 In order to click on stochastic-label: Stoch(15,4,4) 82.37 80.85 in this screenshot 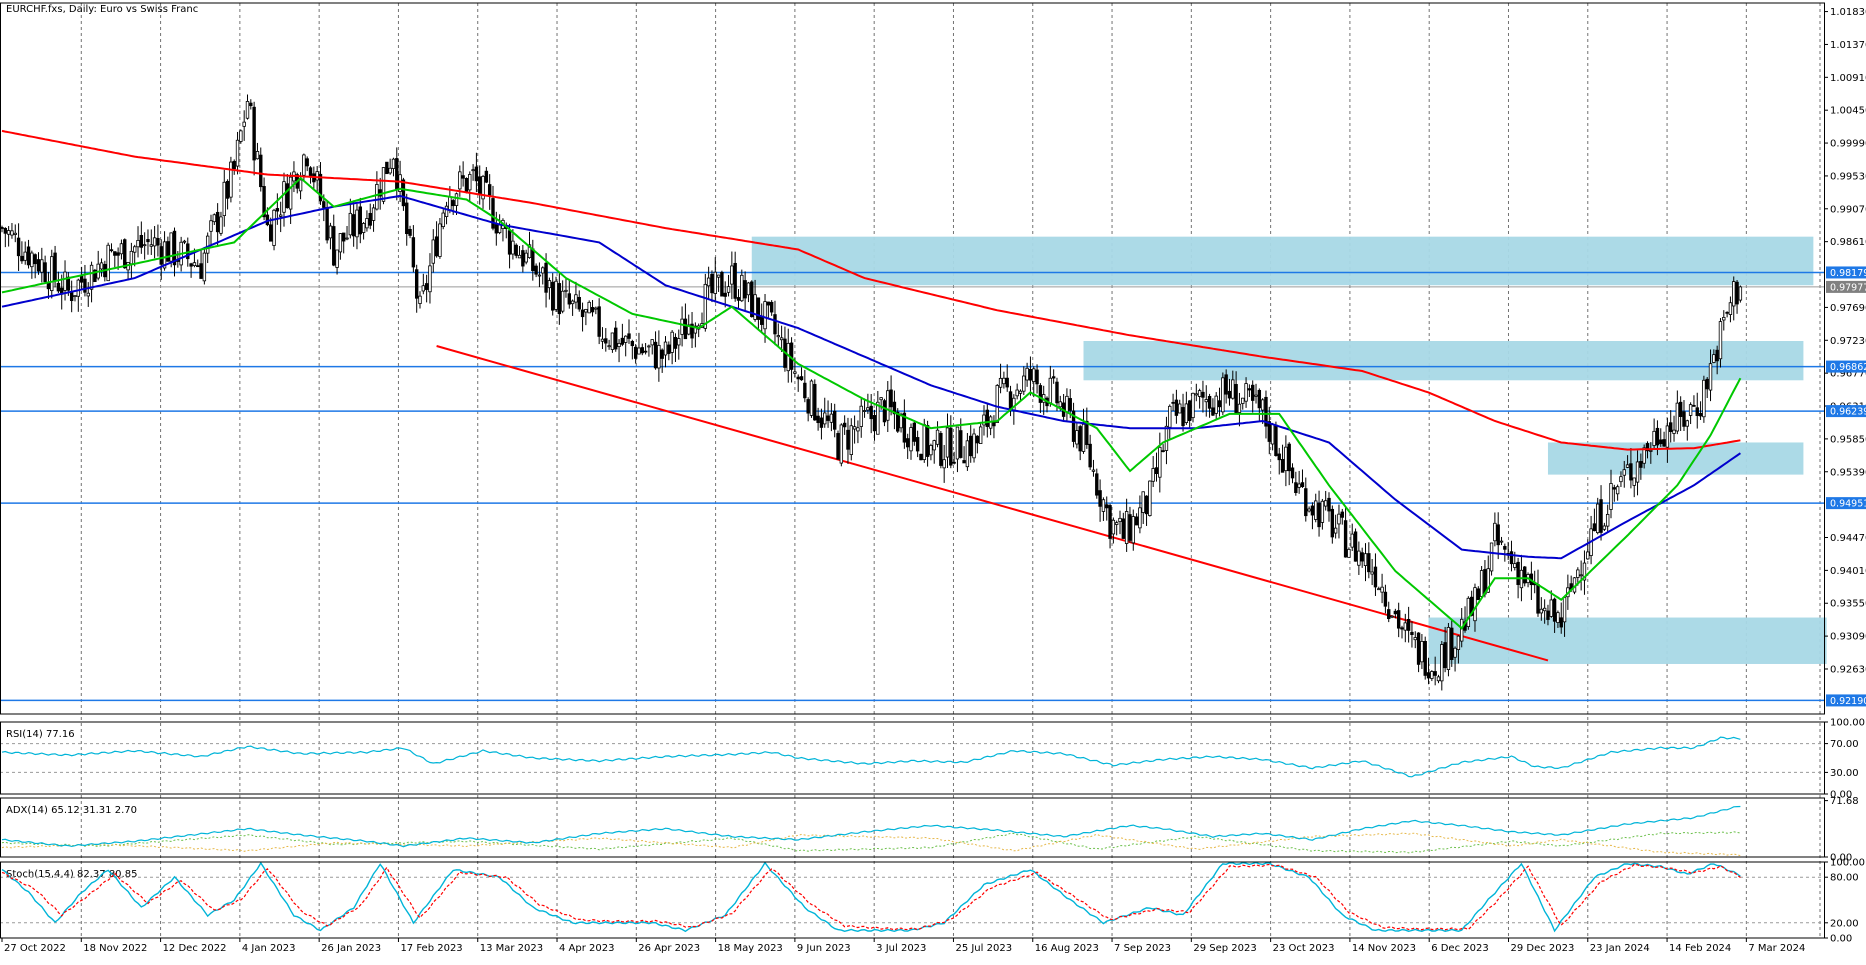, I will do `click(71, 874)`.